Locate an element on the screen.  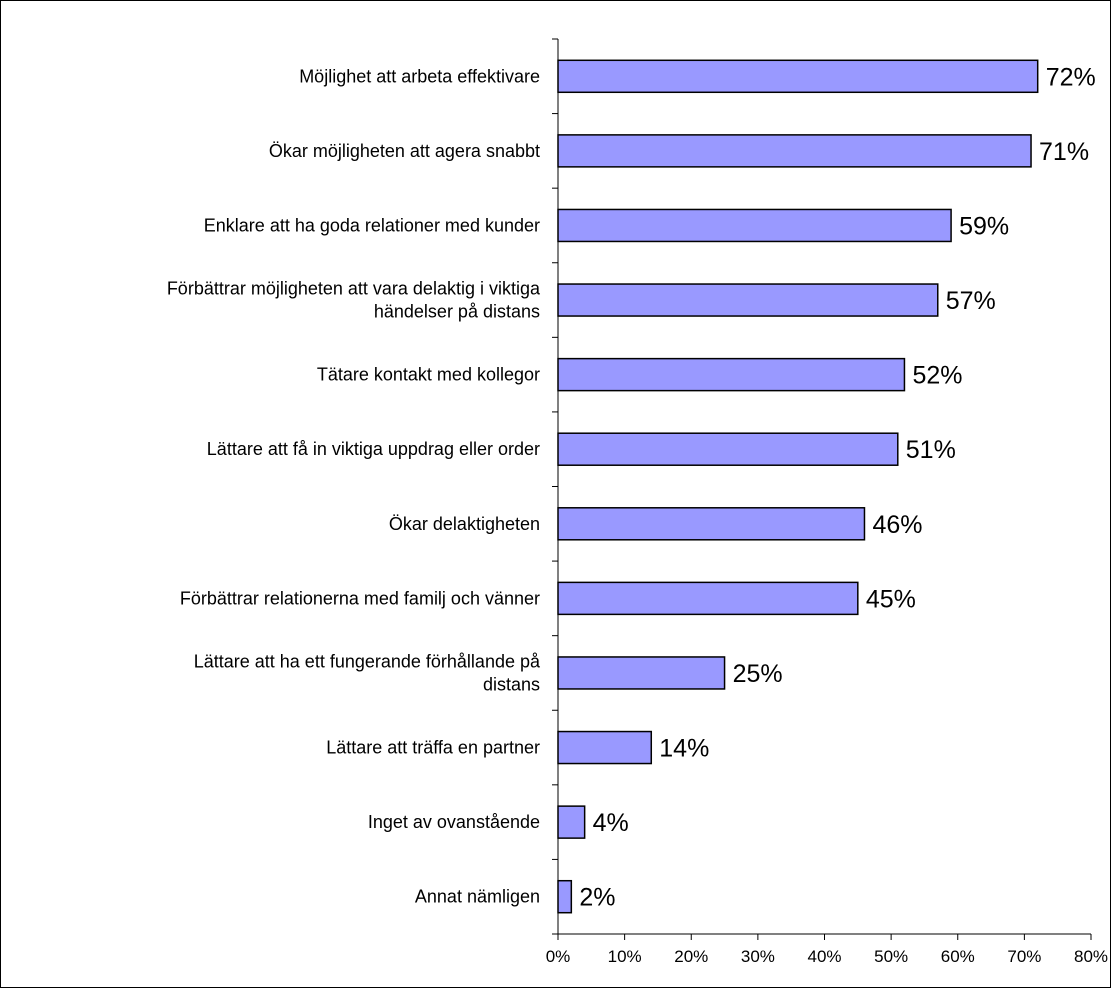
data-label: 72% is located at coordinates (1071, 77).